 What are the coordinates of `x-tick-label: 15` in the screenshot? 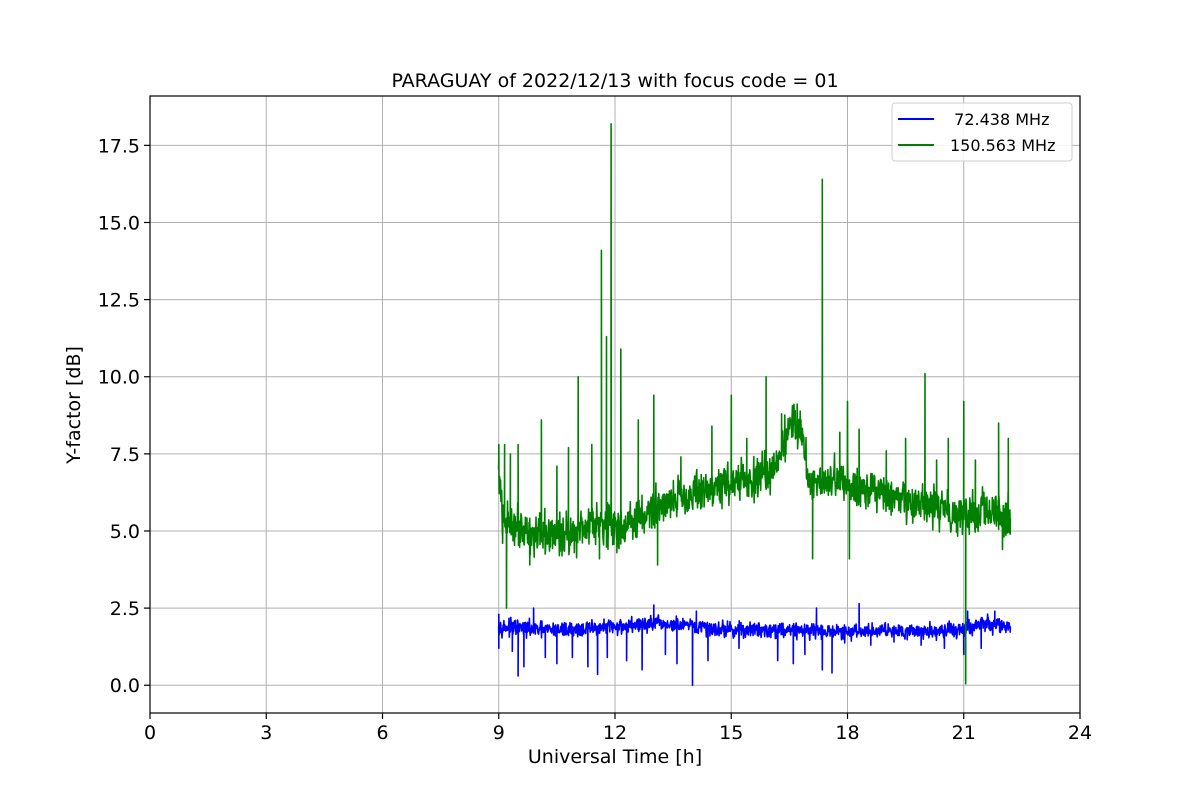 It's located at (731, 733).